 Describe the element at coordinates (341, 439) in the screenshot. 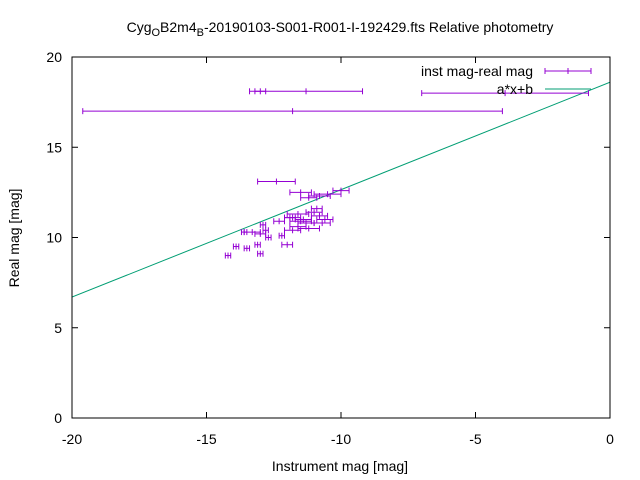

I see `x-tick-label: -10` at that location.